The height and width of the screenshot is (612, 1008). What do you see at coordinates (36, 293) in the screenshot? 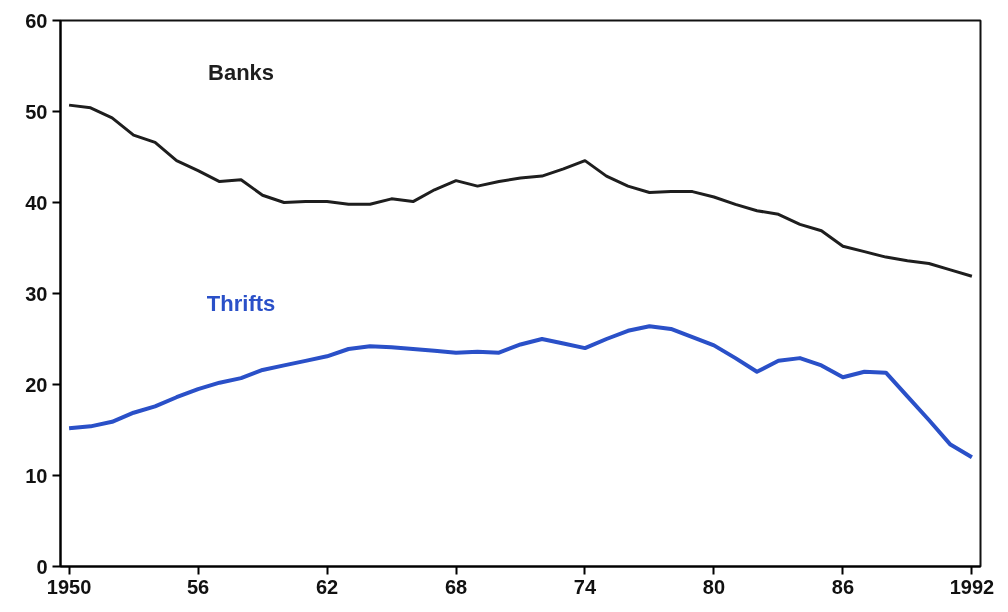
I see `y-tick-label: 30` at bounding box center [36, 293].